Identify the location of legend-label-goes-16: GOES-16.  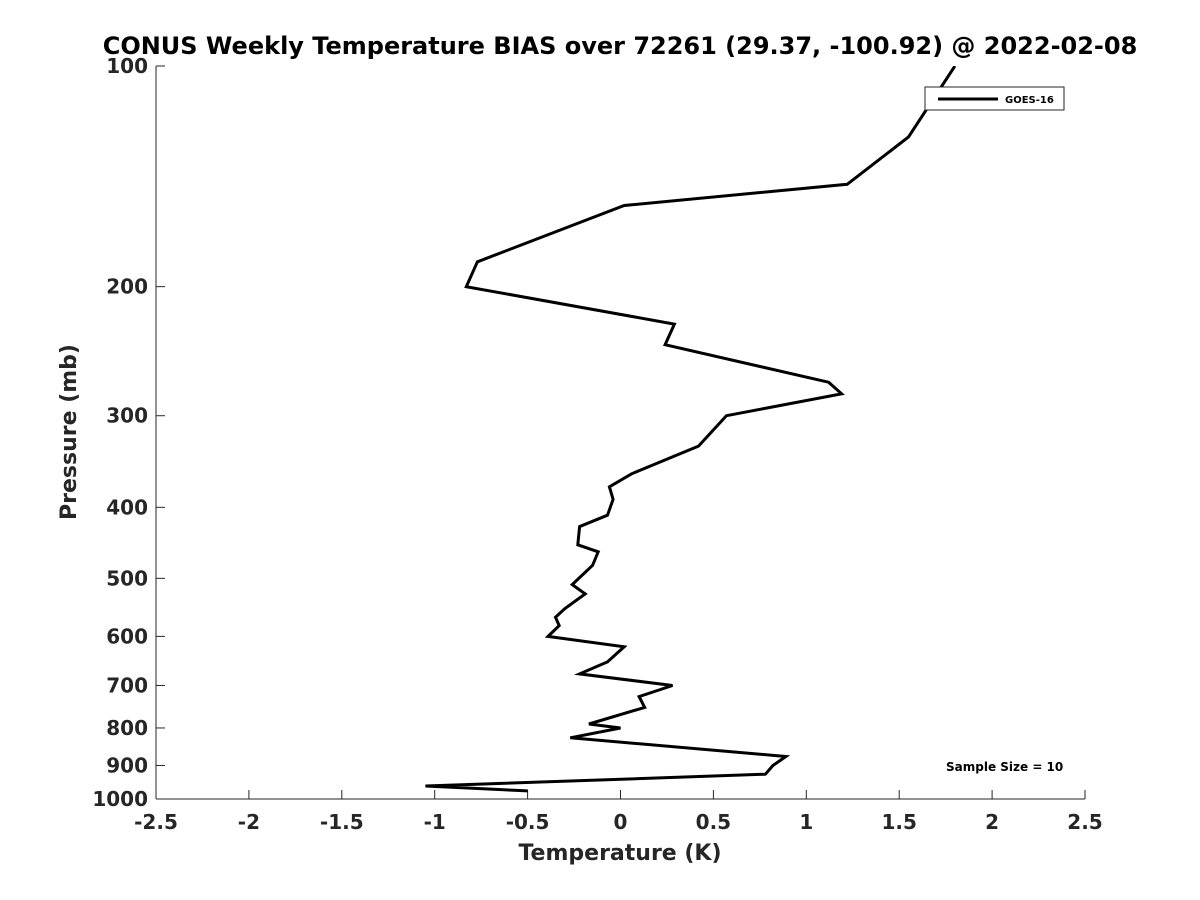
(1029, 100).